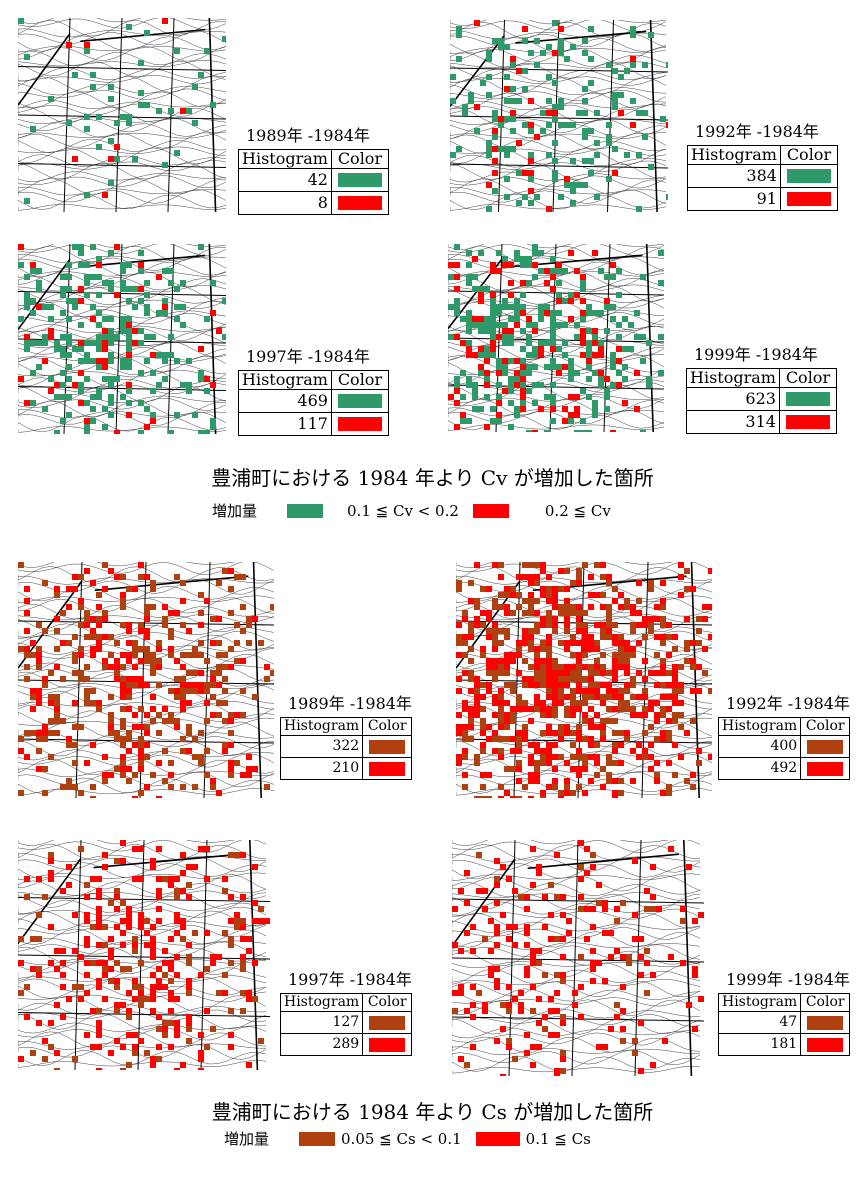 The height and width of the screenshot is (1181, 865). I want to click on low-count: 469, so click(285, 401).